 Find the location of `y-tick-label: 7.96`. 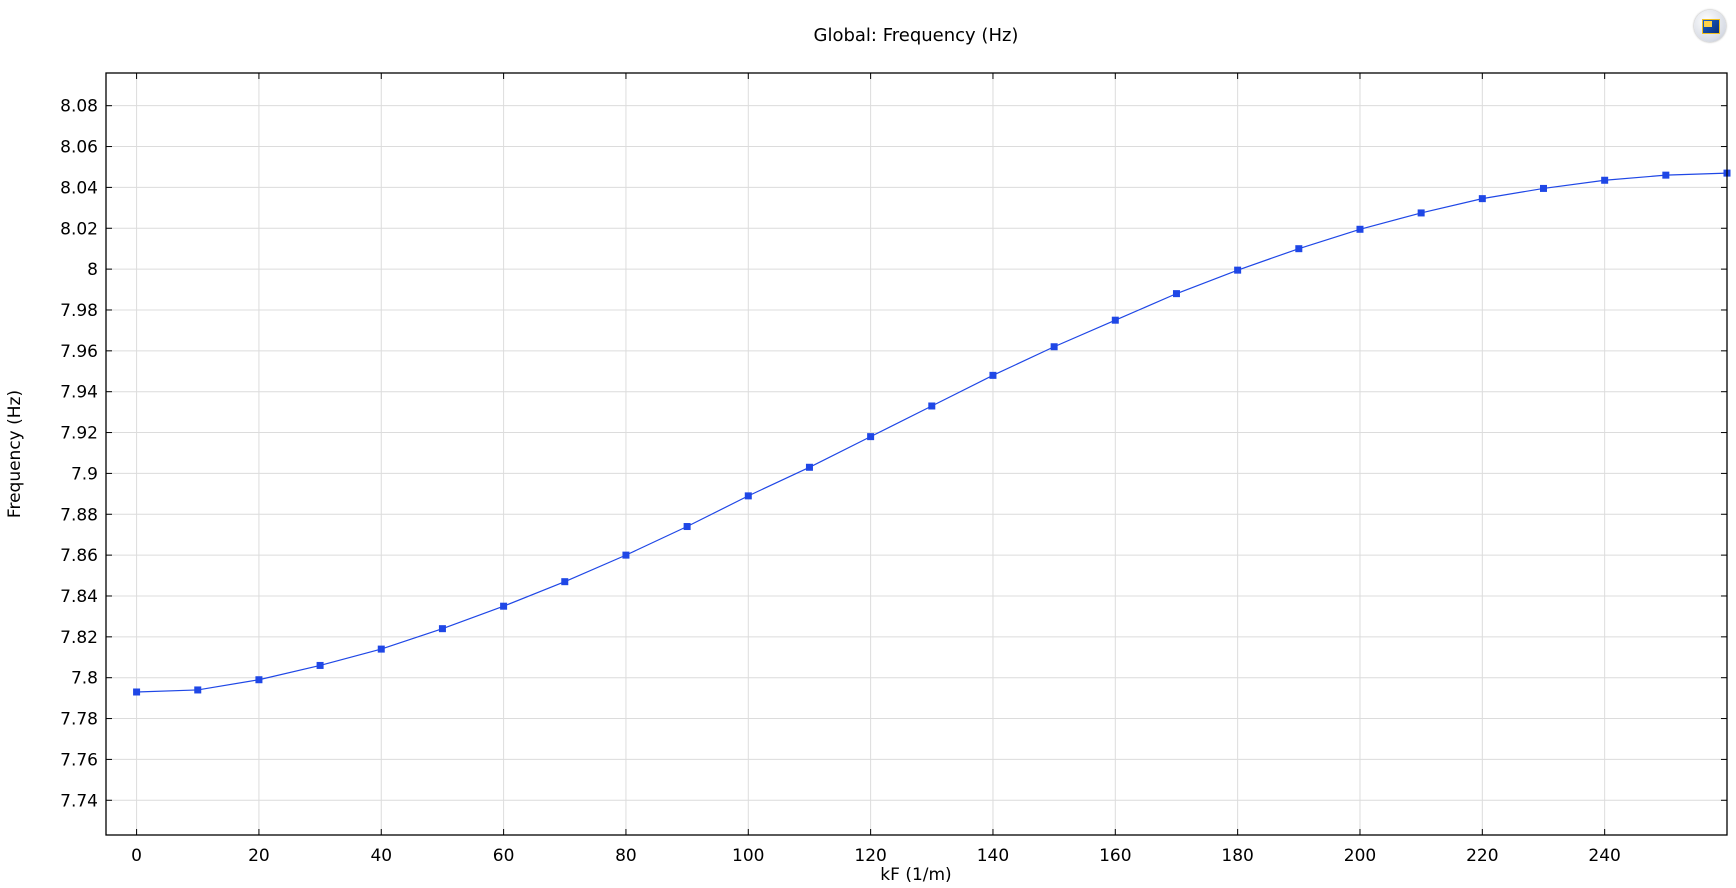

y-tick-label: 7.96 is located at coordinates (79, 352).